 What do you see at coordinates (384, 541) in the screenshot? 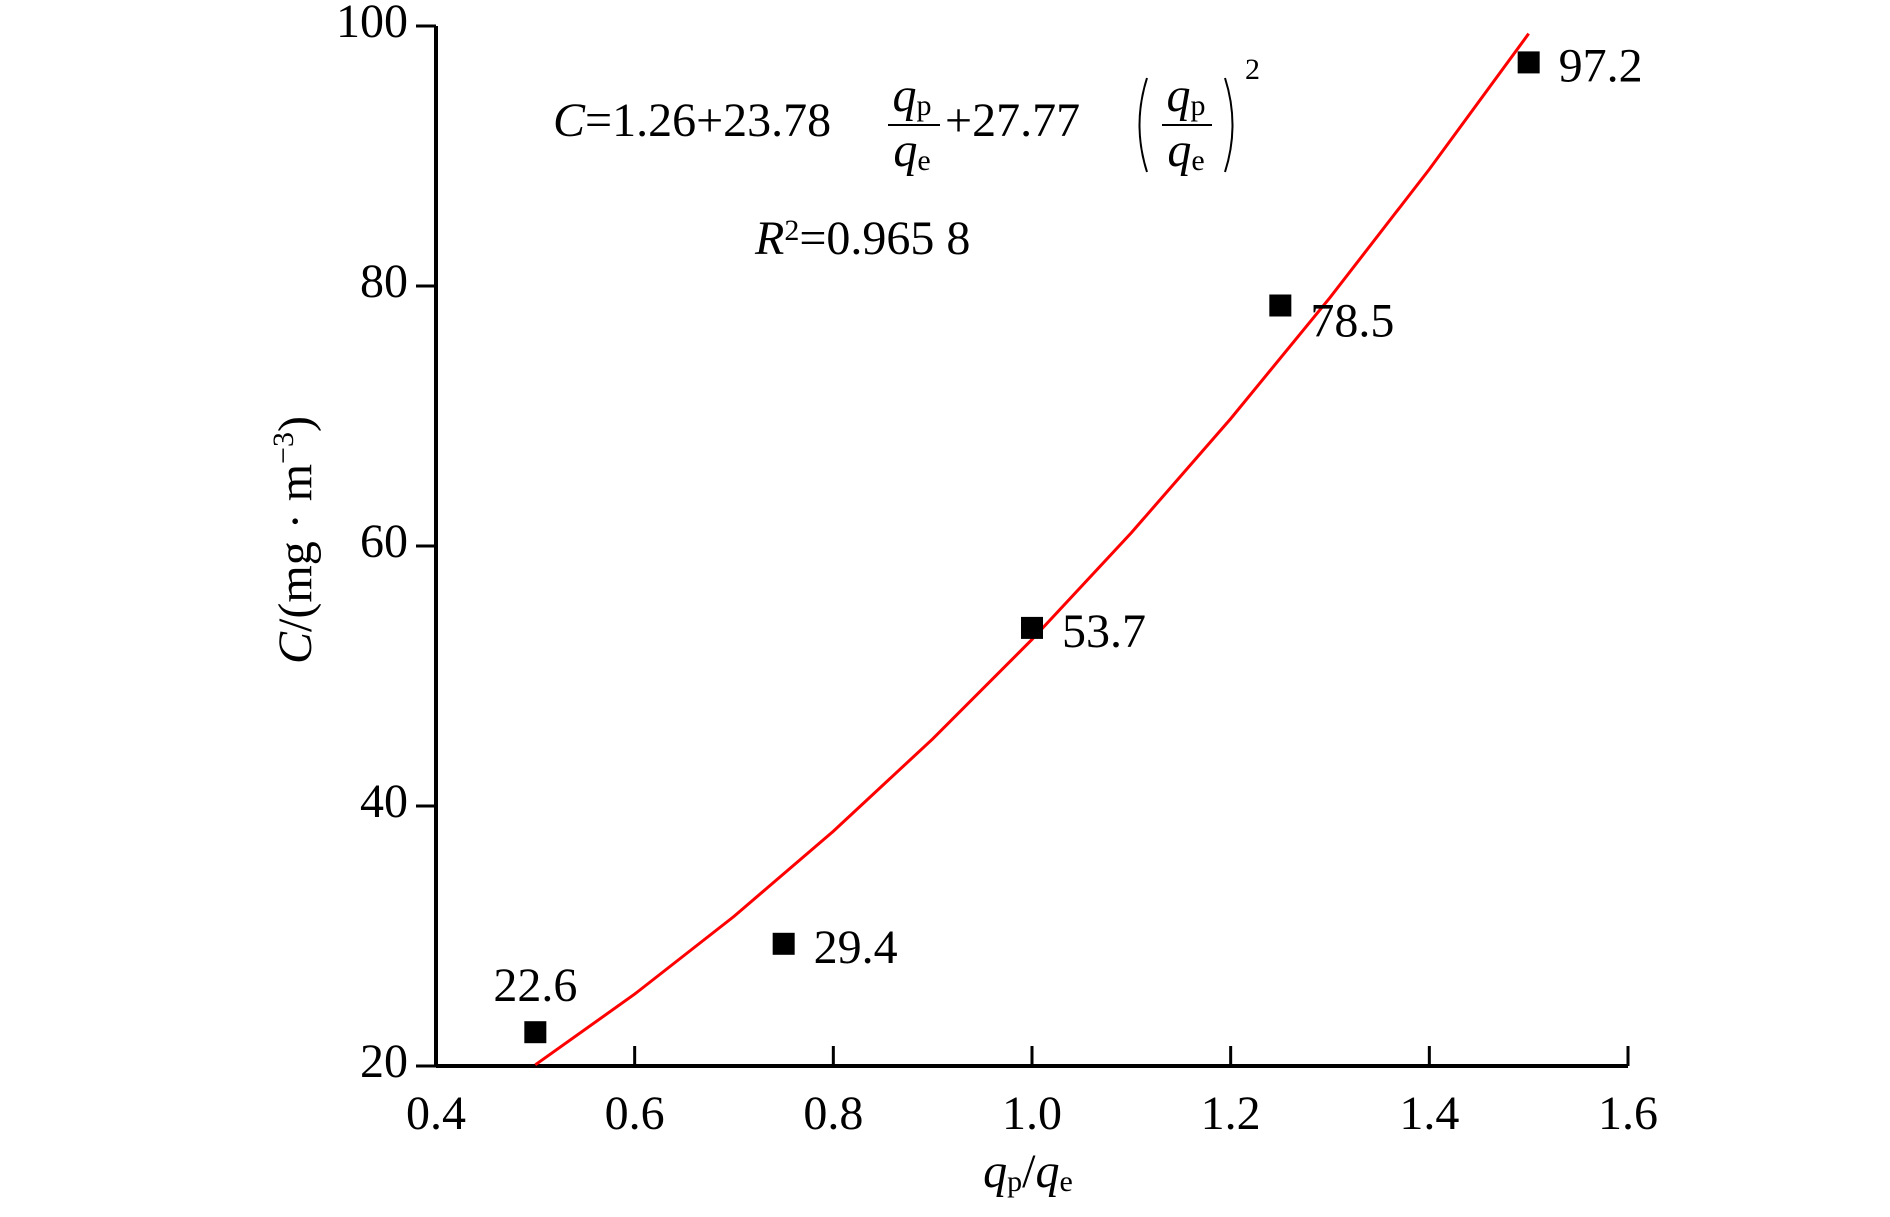
I see `y-tick-label: 60` at bounding box center [384, 541].